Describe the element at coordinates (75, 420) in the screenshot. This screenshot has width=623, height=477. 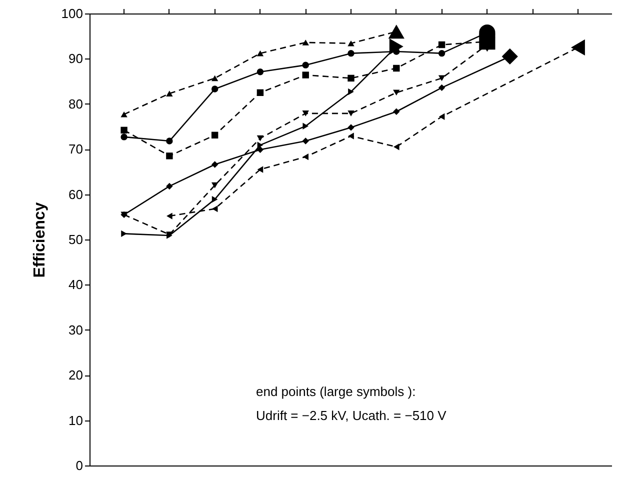
I see `y-tick-label: 10` at that location.